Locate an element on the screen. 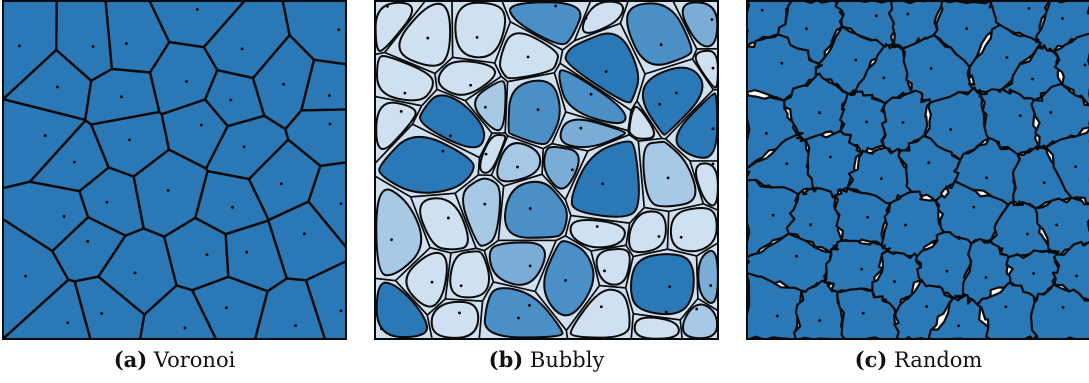 Image resolution: width=1089 pixels, height=383 pixels. caption-tag: (c) is located at coordinates (871, 359).